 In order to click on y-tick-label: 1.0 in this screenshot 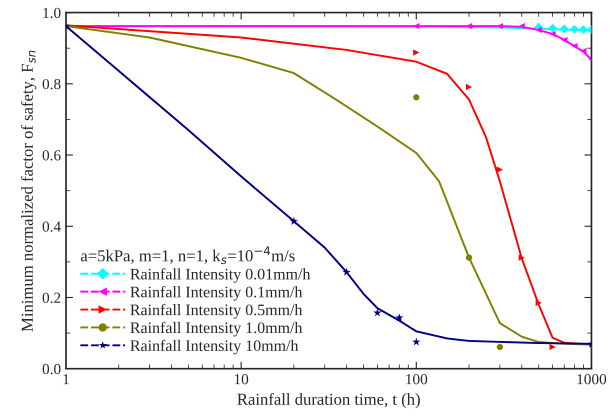, I will do `click(52, 13)`.